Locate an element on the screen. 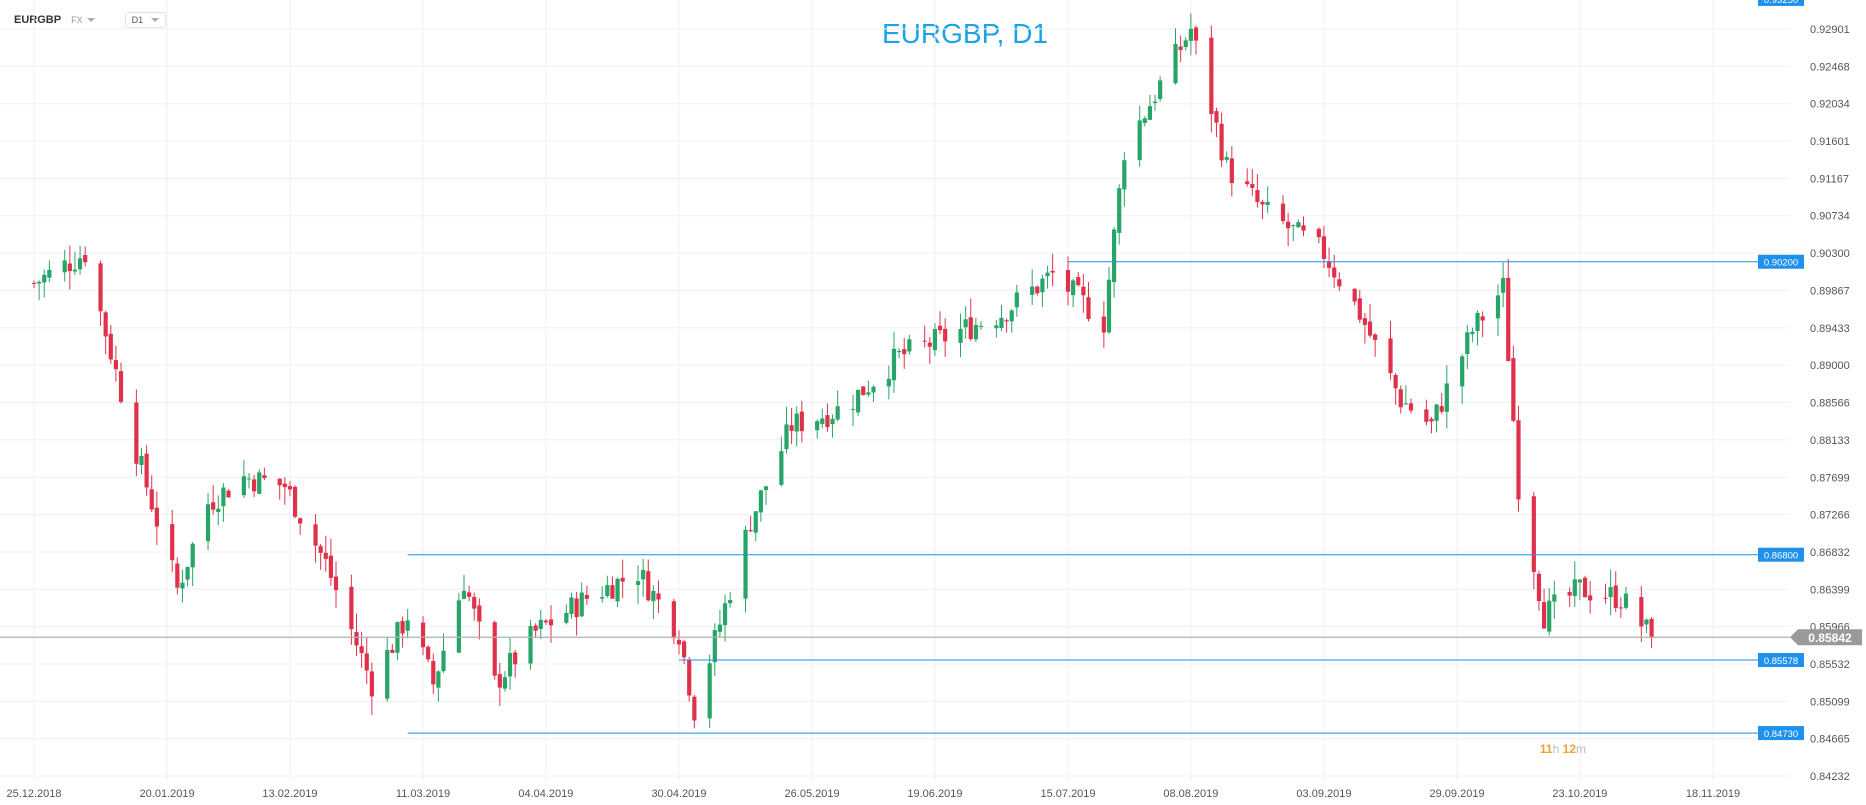  candle-countdown: 11h 12m is located at coordinates (1563, 749).